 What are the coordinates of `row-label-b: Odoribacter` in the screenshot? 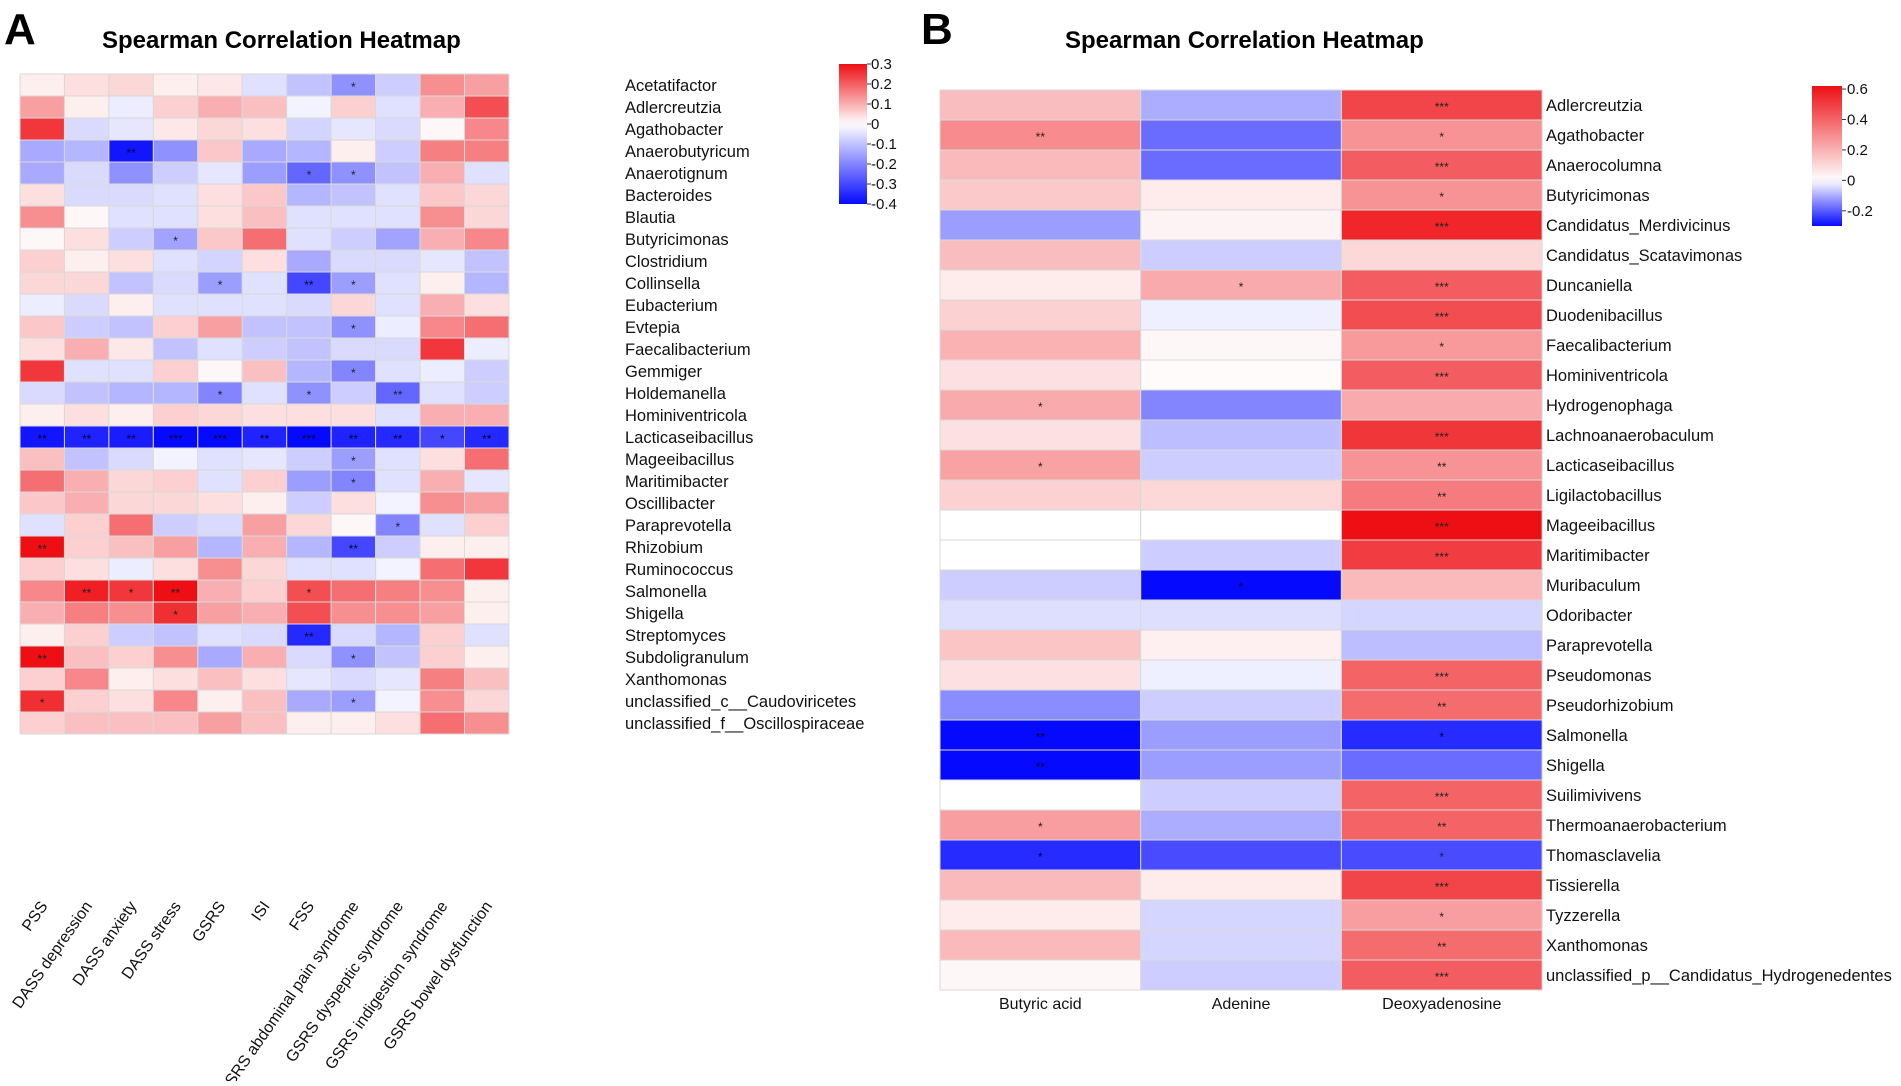 It's located at (1589, 616).